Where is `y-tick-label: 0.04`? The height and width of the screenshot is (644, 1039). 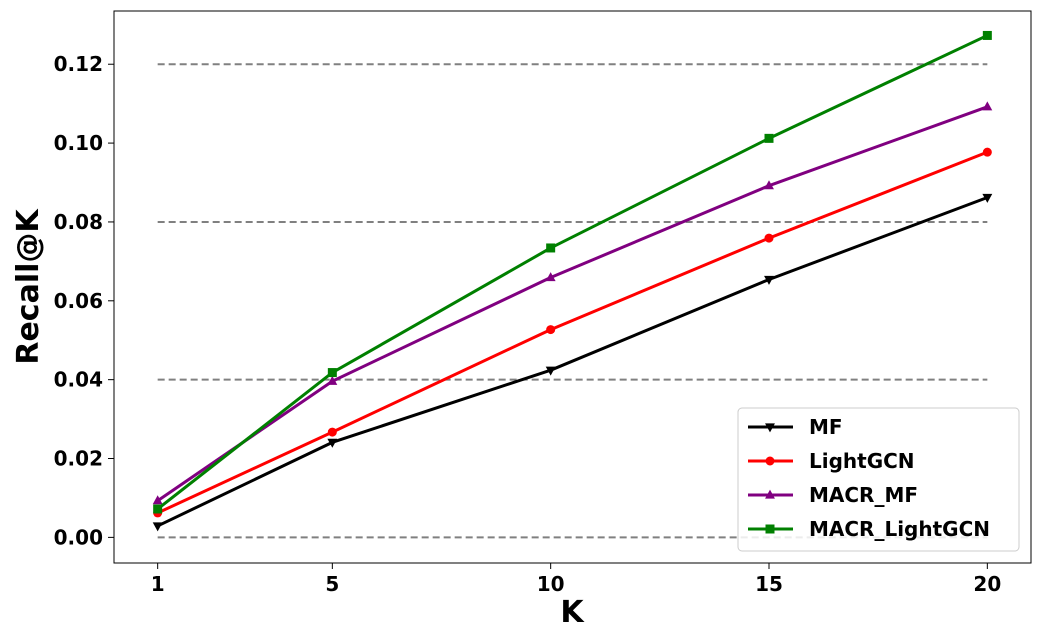 y-tick-label: 0.04 is located at coordinates (78, 380).